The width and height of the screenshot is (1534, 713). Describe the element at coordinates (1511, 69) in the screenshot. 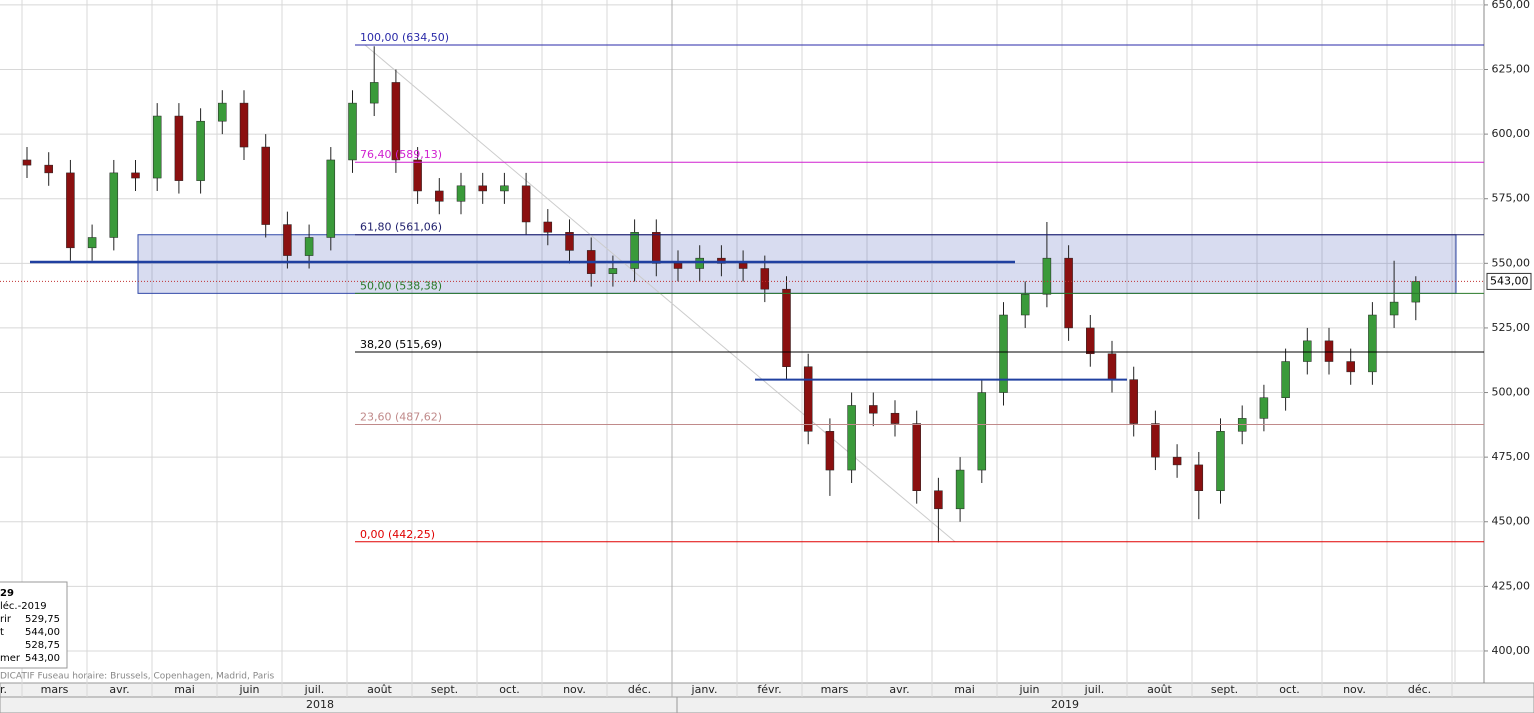

I see `y-tick-label: 625,00` at that location.